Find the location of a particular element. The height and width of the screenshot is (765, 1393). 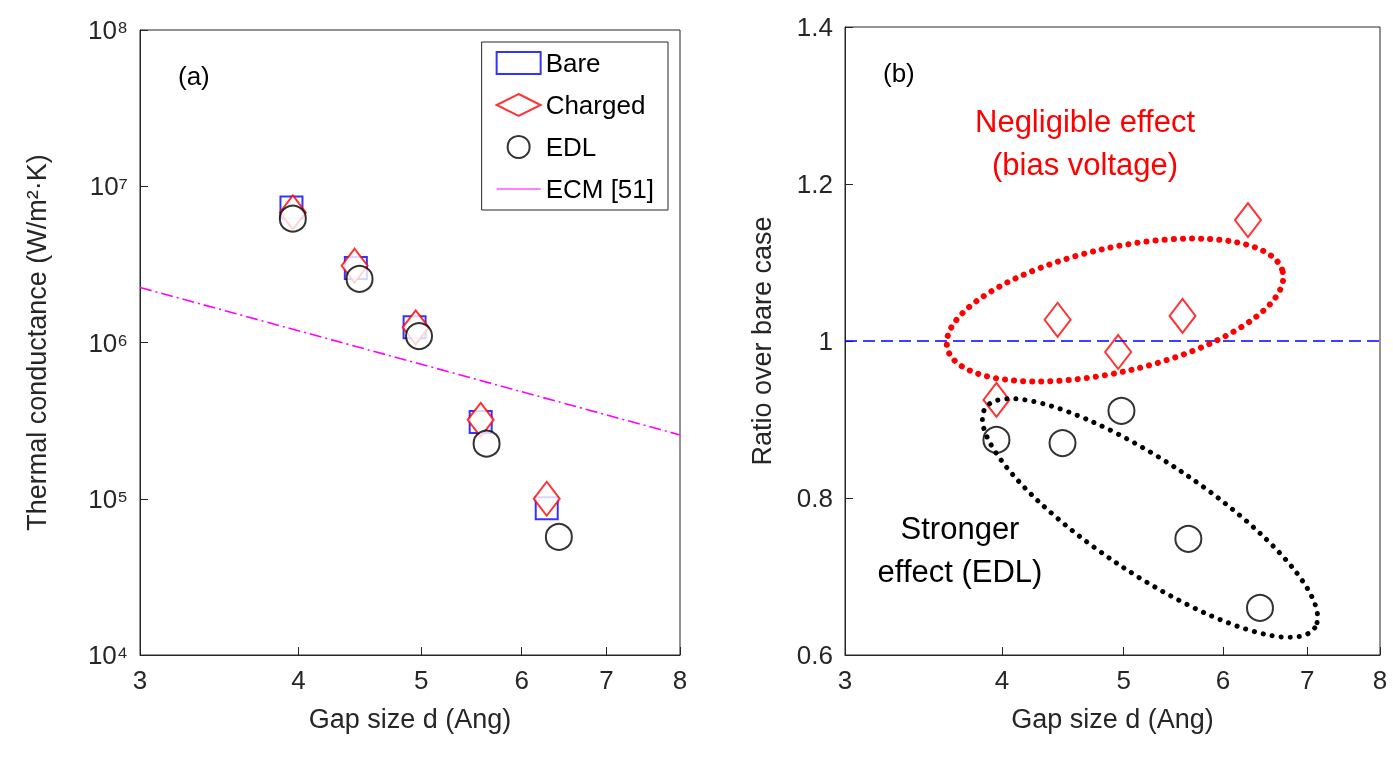

y-tick-label: 10⁸ is located at coordinates (108, 30).